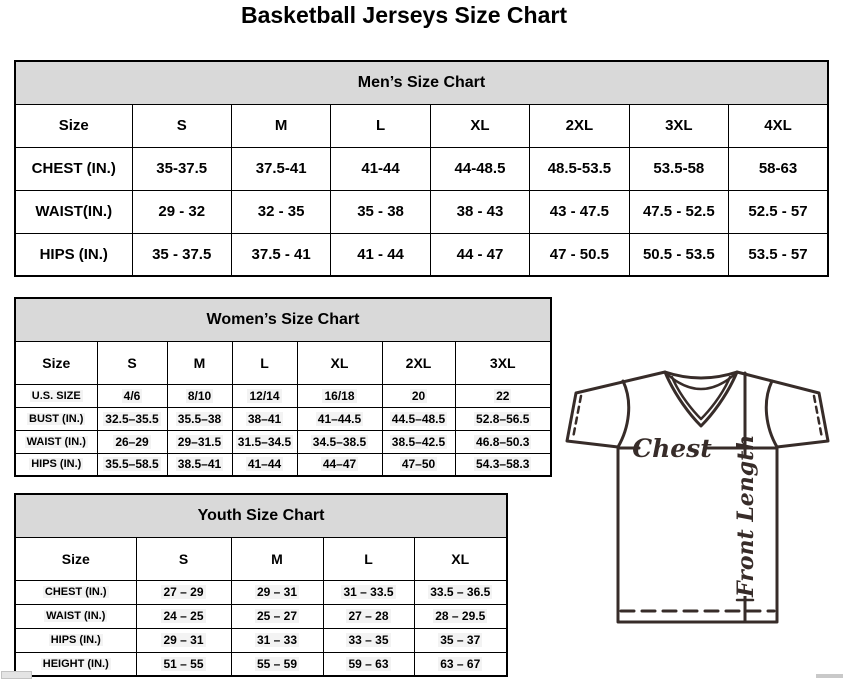 The image size is (843, 679). What do you see at coordinates (339, 464) in the screenshot?
I see `cell-text: 44–47` at bounding box center [339, 464].